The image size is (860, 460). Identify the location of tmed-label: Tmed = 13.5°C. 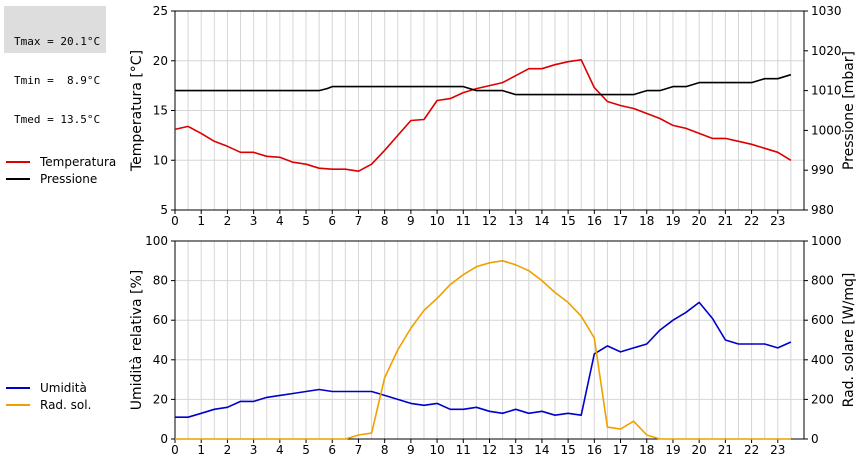
(57, 119).